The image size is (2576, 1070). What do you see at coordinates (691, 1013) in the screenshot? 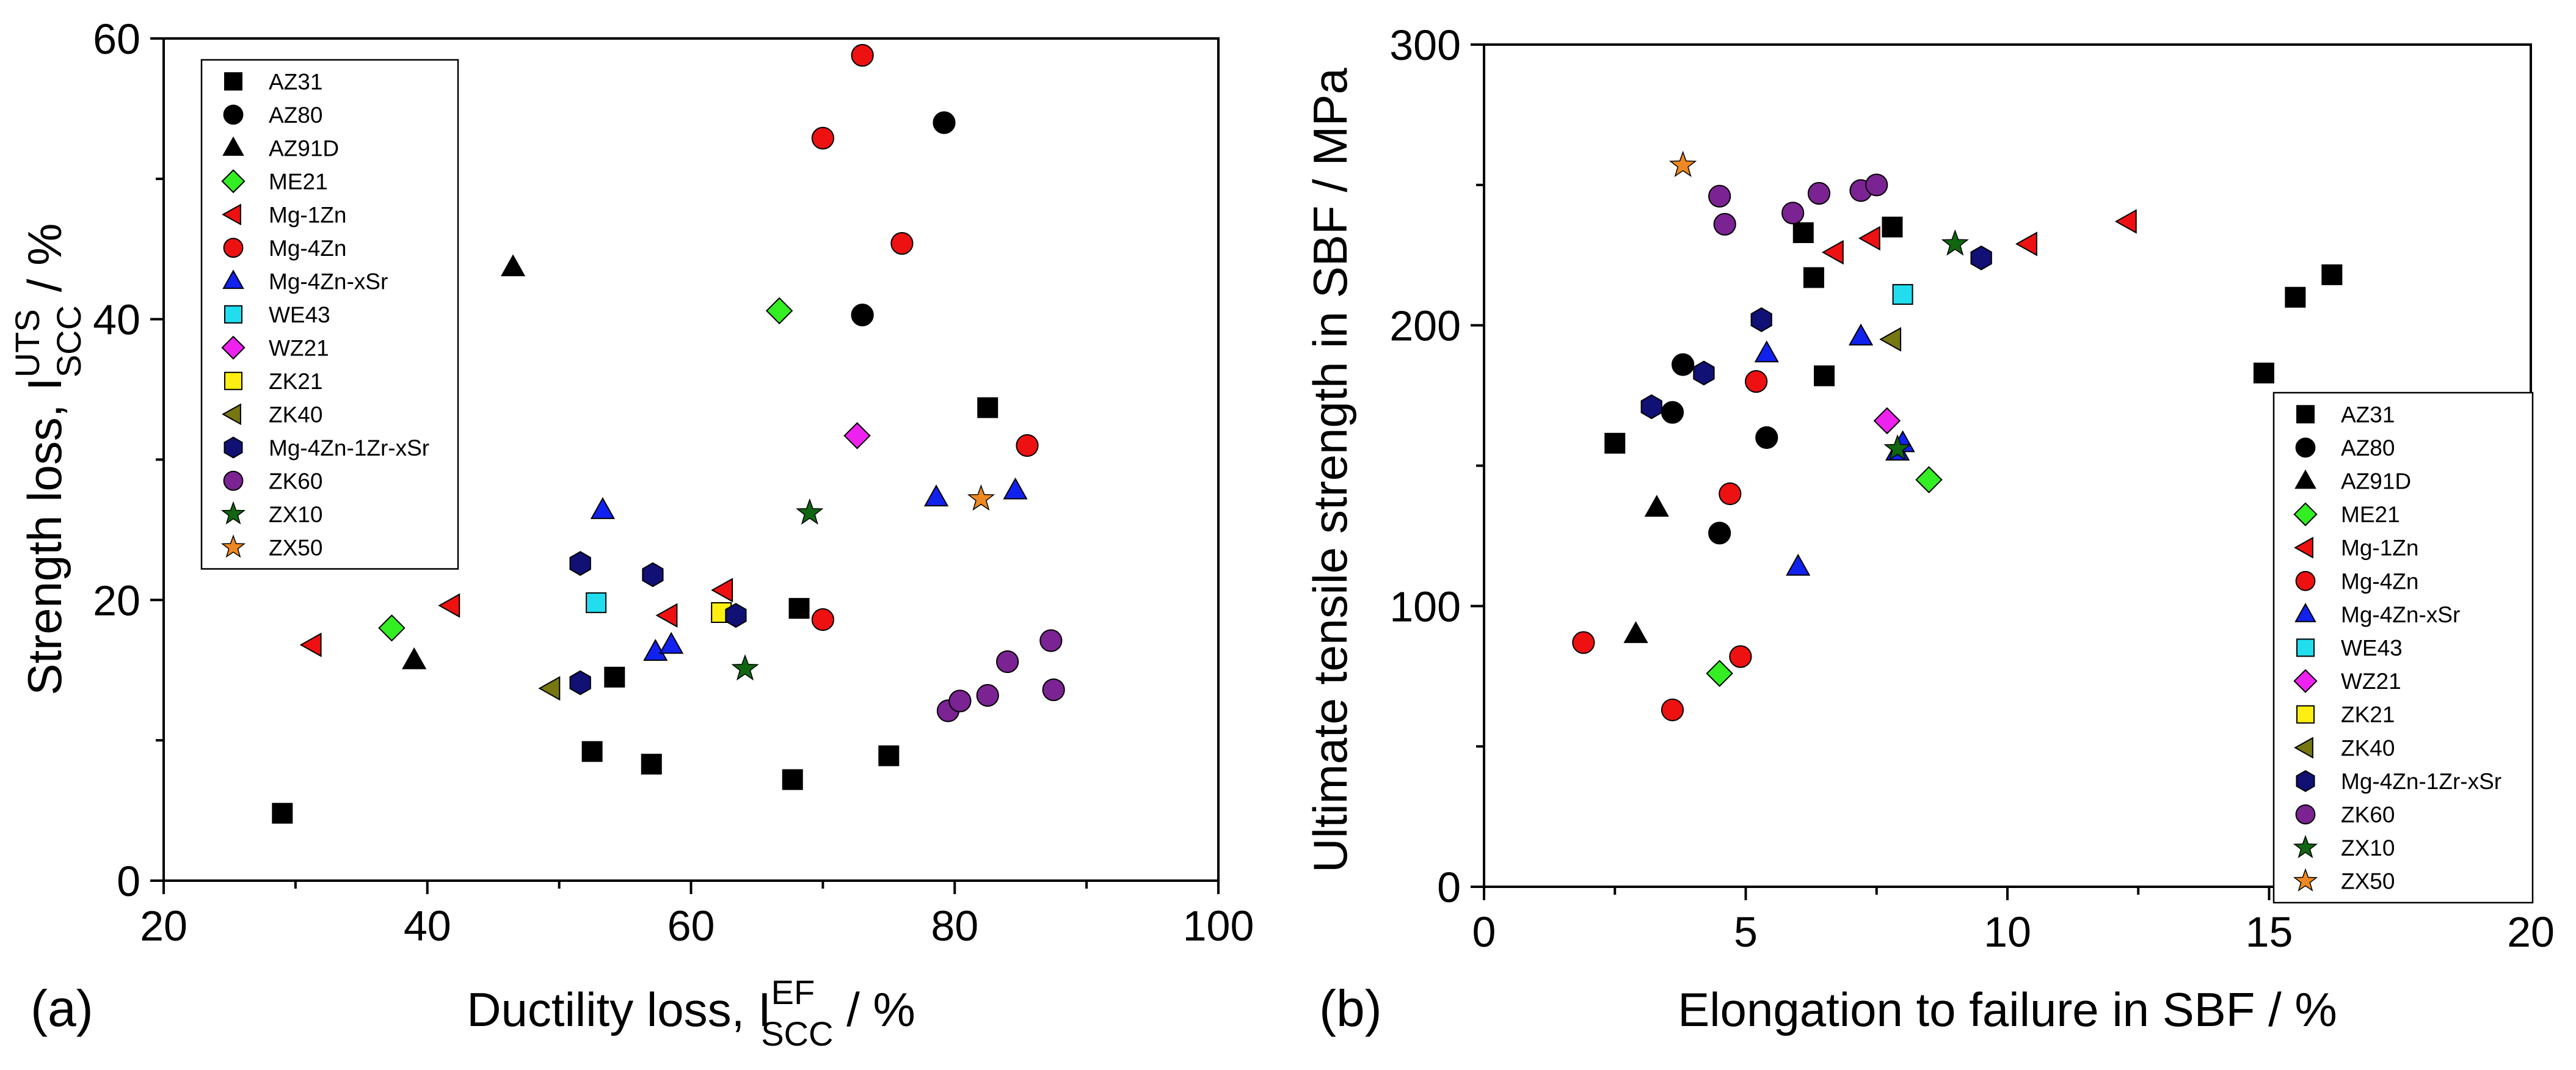
I see `panel-a-x-axis-title: Ductility loss, IEF SCC / %` at bounding box center [691, 1013].